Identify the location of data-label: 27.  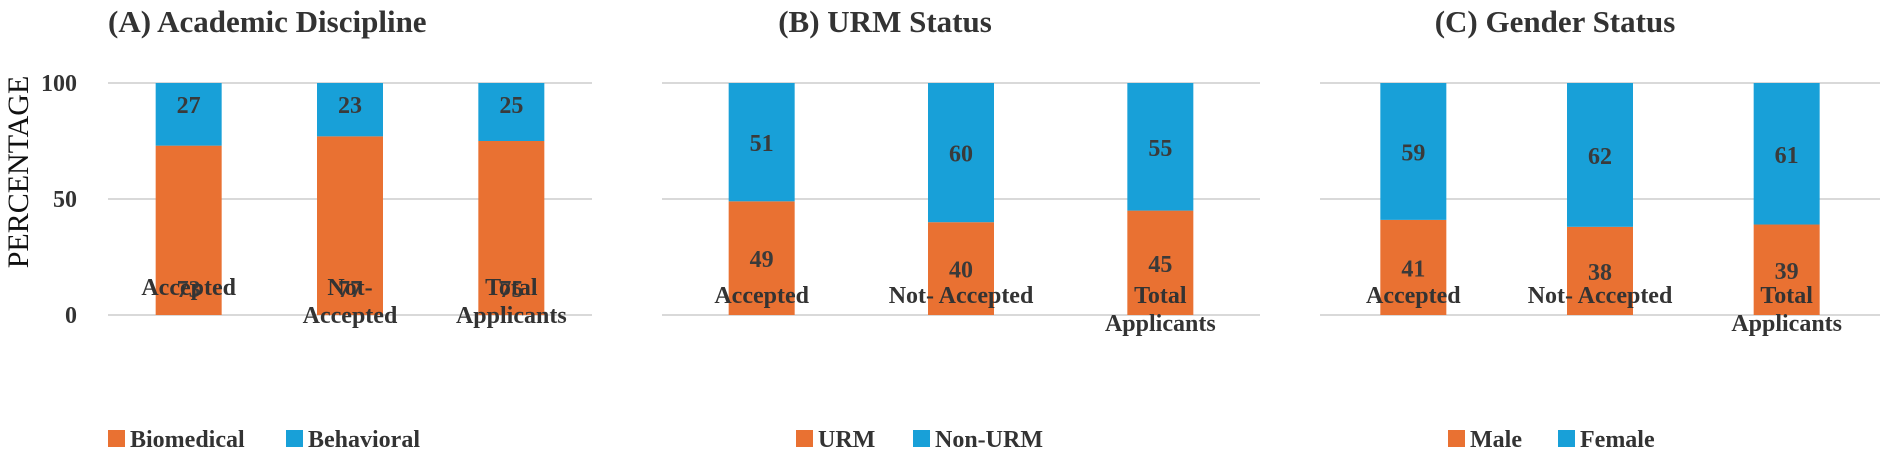
(189, 106).